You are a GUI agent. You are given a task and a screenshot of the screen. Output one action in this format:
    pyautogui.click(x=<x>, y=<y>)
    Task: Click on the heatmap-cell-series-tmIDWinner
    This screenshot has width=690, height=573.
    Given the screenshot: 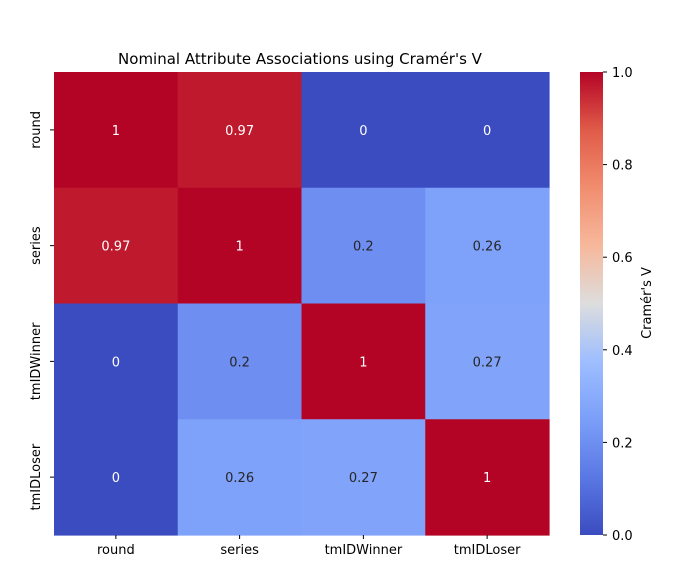 What is the action you would take?
    pyautogui.click(x=363, y=246)
    